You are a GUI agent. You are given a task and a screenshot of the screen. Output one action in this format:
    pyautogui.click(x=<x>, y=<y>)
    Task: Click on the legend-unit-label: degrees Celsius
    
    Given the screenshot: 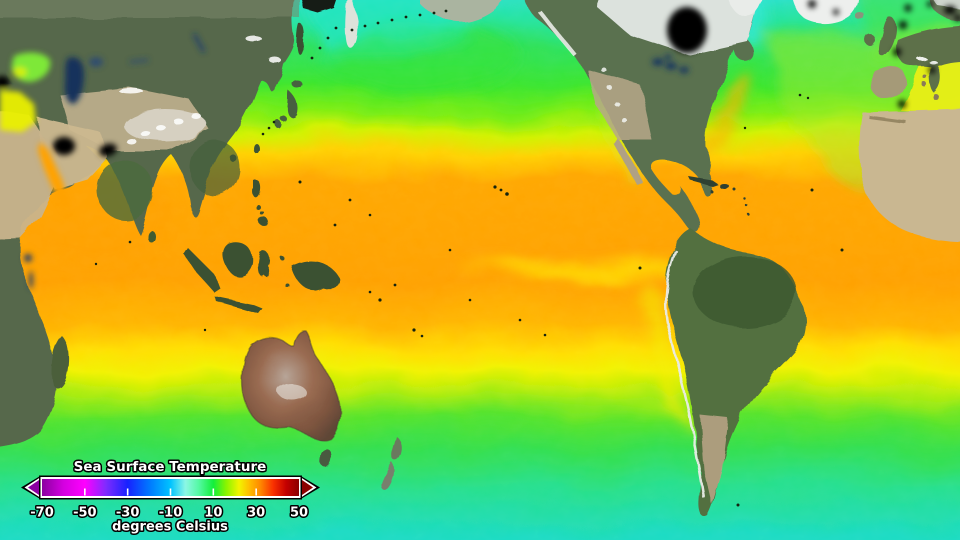 What is the action you would take?
    pyautogui.click(x=170, y=527)
    